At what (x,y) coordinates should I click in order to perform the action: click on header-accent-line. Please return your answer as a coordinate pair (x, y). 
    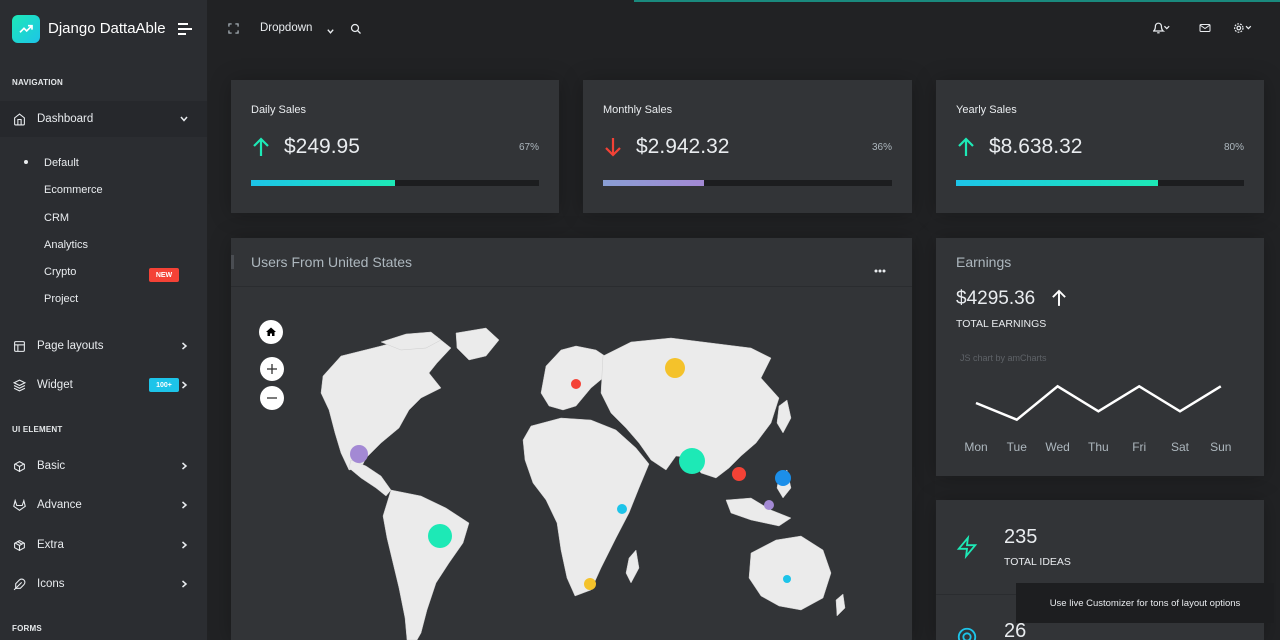
    Looking at the image, I should click on (957, 1).